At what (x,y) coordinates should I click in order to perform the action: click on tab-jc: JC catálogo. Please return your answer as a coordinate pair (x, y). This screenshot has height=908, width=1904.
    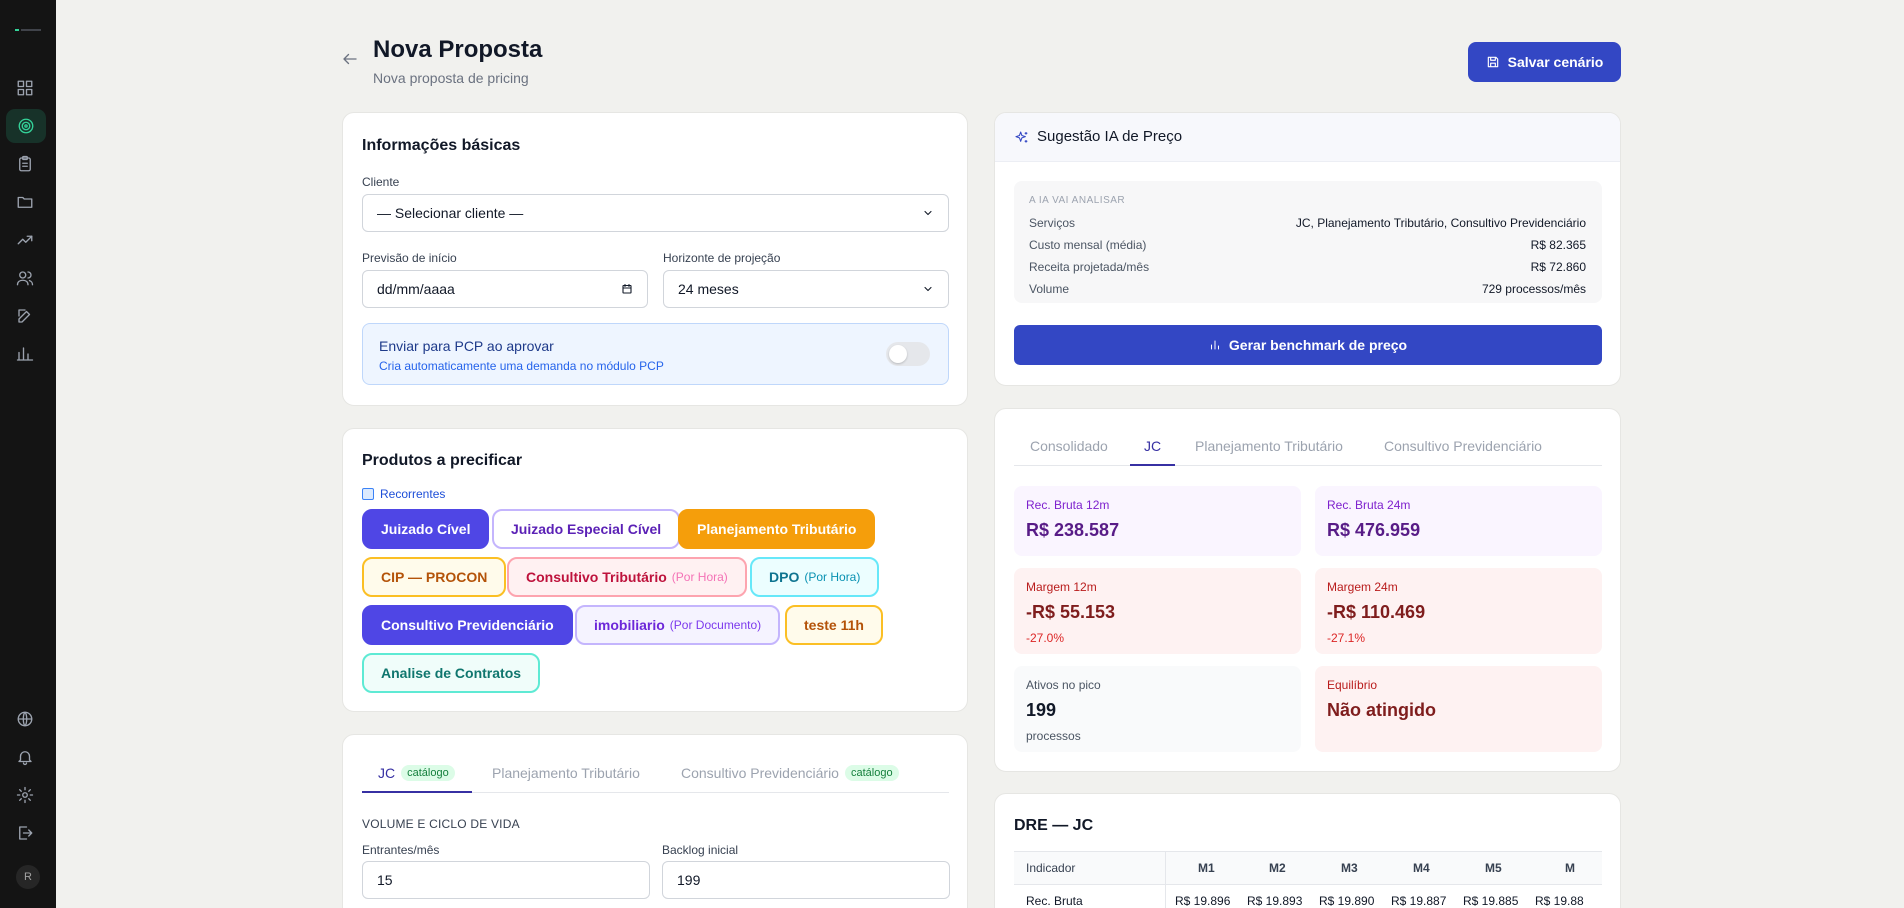
    Looking at the image, I should click on (416, 773).